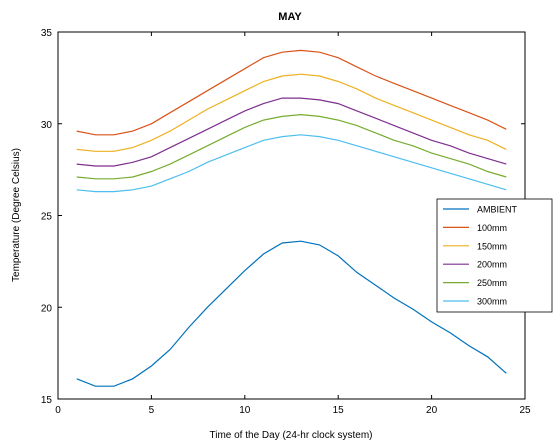  I want to click on legend-label: 200mm, so click(492, 265).